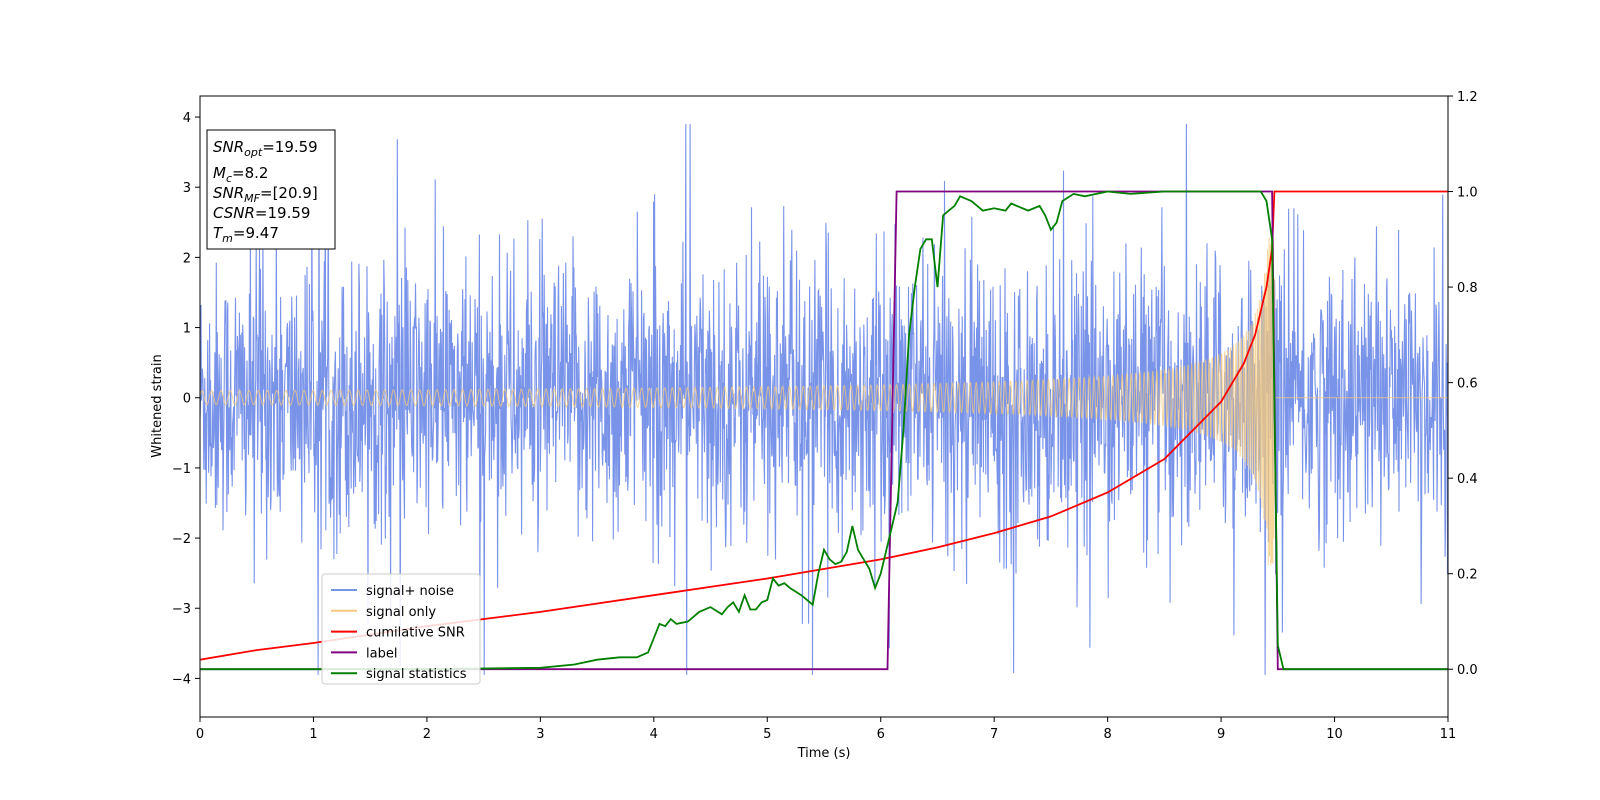 Image resolution: width=1600 pixels, height=800 pixels. Describe the element at coordinates (240, 174) in the screenshot. I see `info-mc: Mc=8.2` at that location.